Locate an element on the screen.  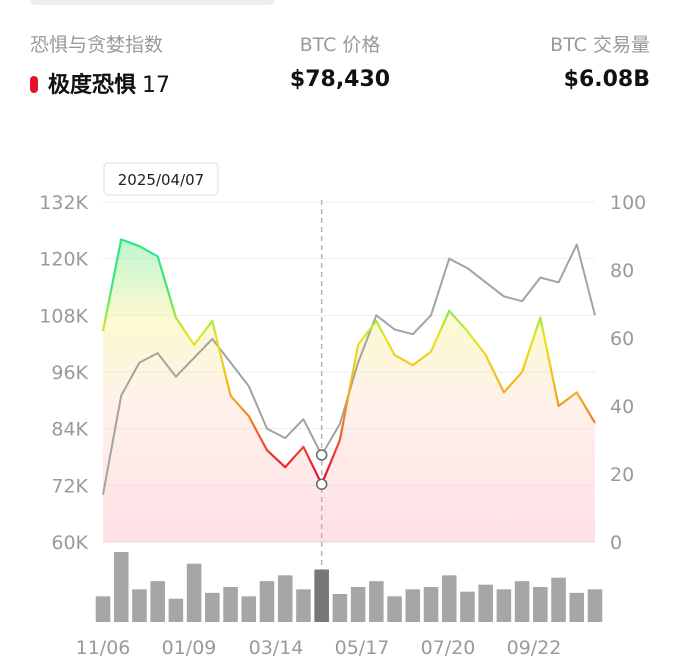
right-tick-label: 40 is located at coordinates (622, 407).